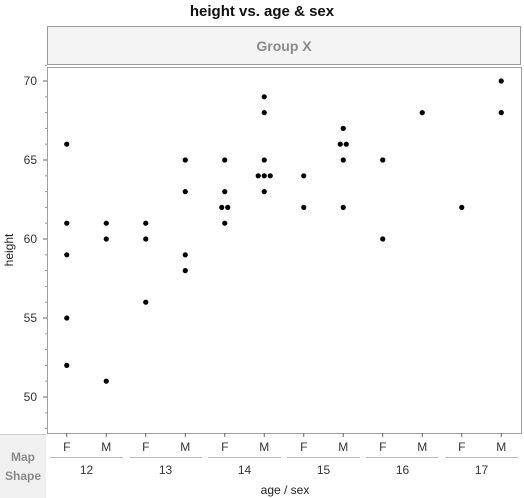  I want to click on y-tick-label: 50, so click(31, 397).